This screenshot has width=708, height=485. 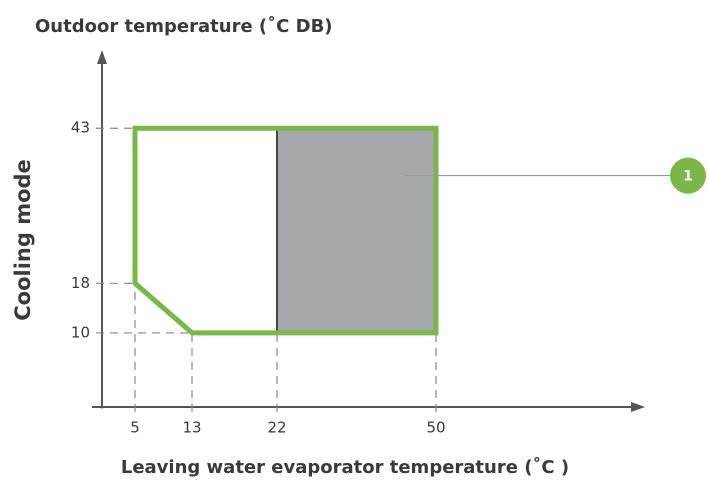 What do you see at coordinates (435, 428) in the screenshot?
I see `x-tick-label: 50` at bounding box center [435, 428].